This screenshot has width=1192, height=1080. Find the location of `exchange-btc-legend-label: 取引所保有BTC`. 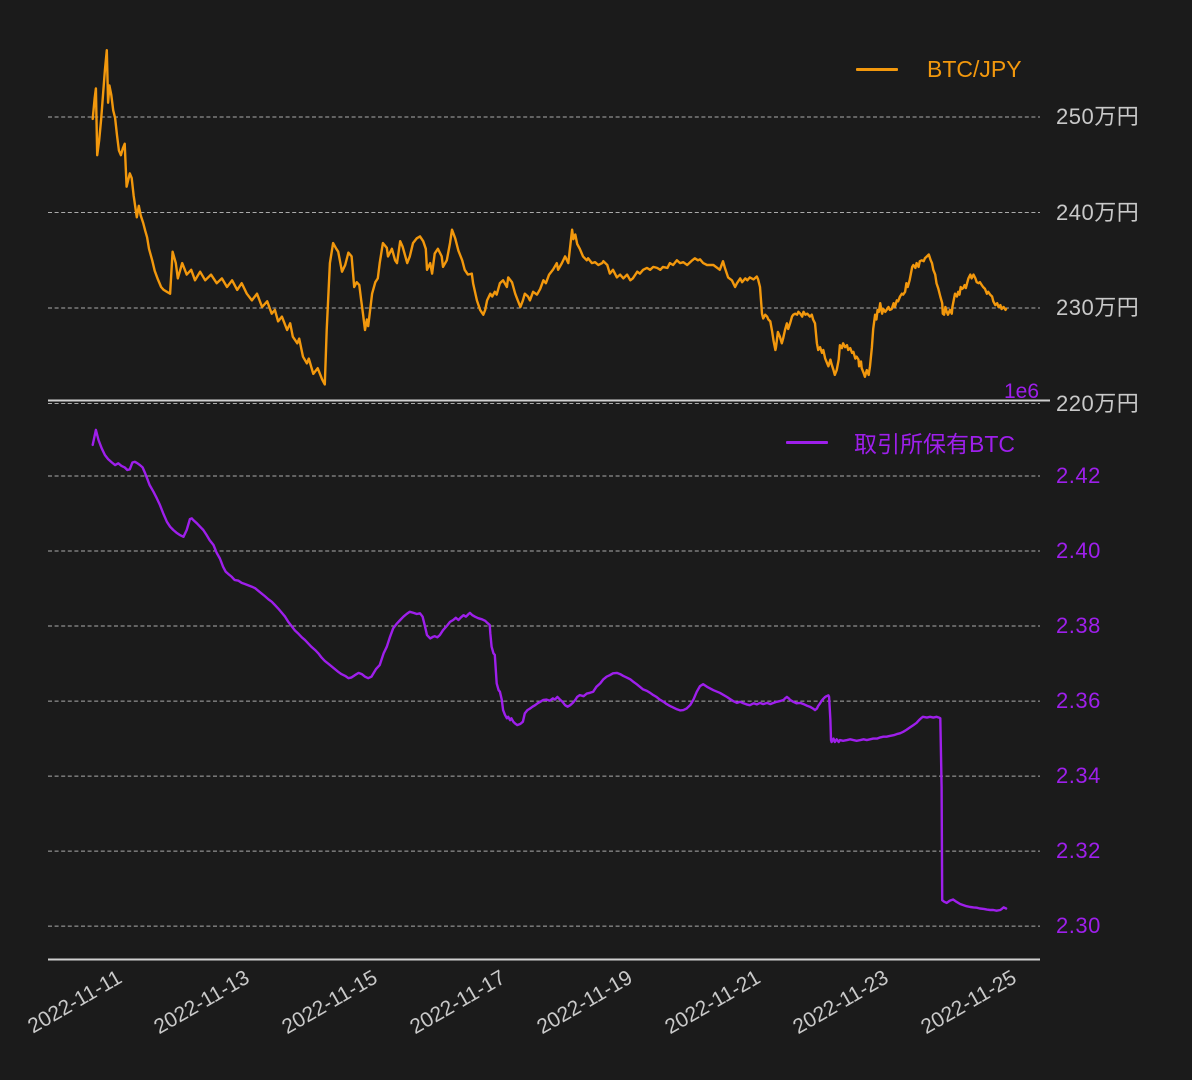

exchange-btc-legend-label: 取引所保有BTC is located at coordinates (934, 444).